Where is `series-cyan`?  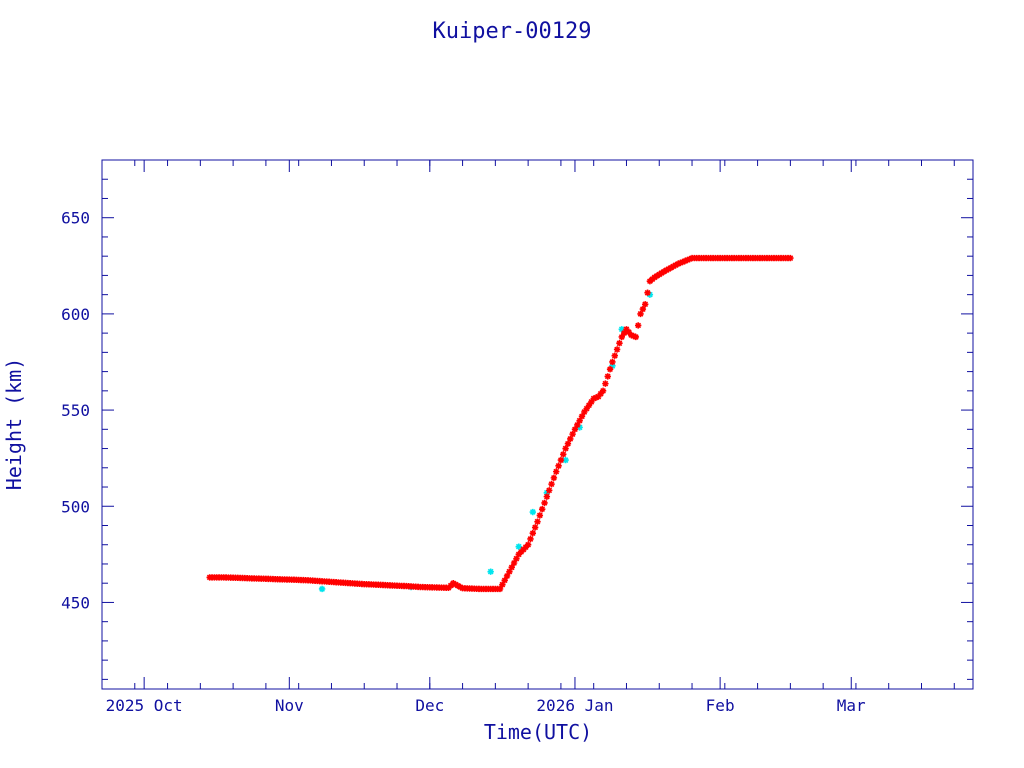
series-cyan is located at coordinates (486, 442).